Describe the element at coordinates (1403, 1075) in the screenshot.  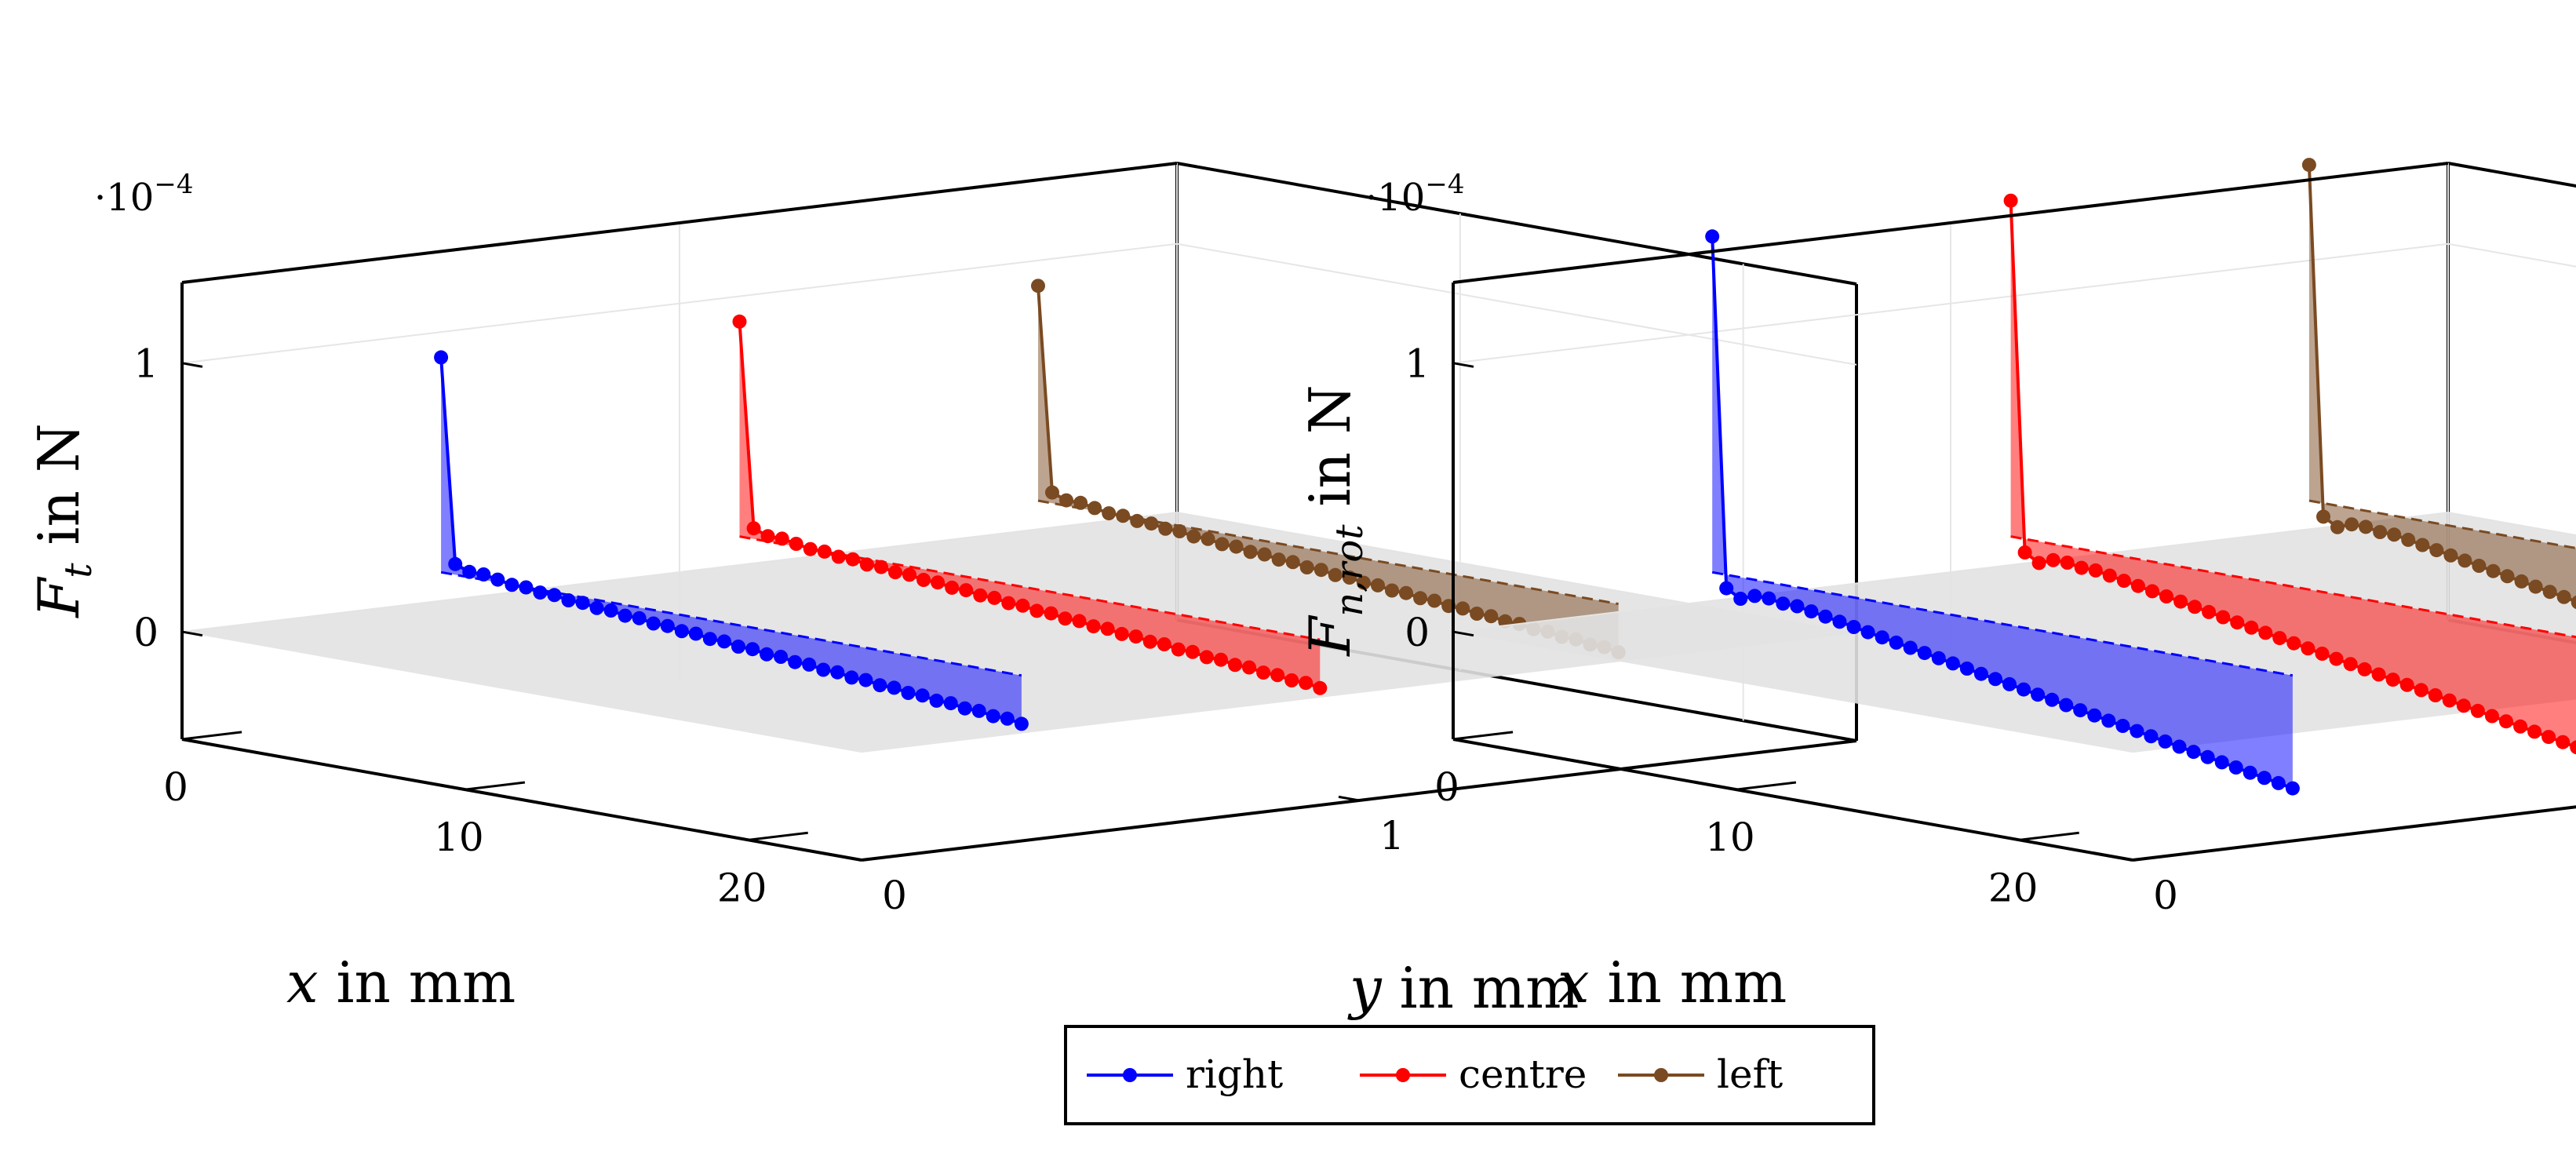
I see `legend-marker-centre` at that location.